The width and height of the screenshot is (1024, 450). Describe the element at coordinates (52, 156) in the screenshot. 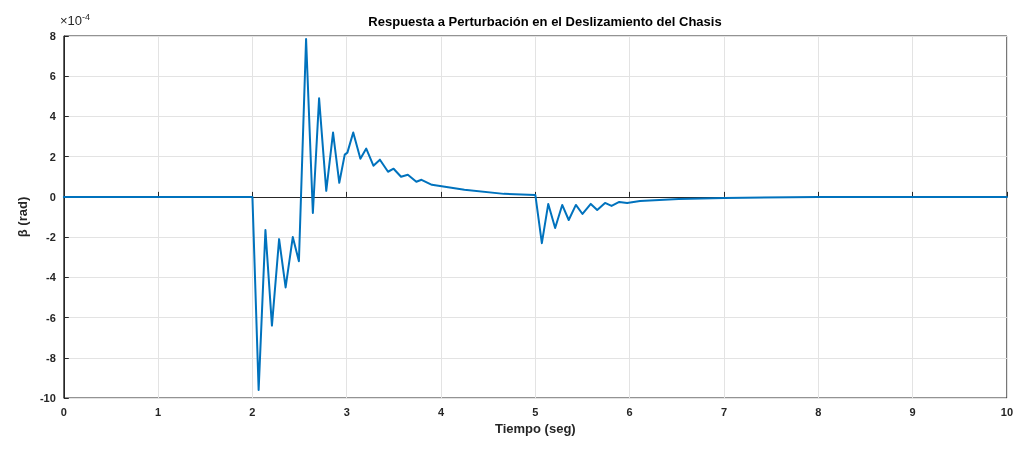

I see `y-tick-label: 2` at that location.